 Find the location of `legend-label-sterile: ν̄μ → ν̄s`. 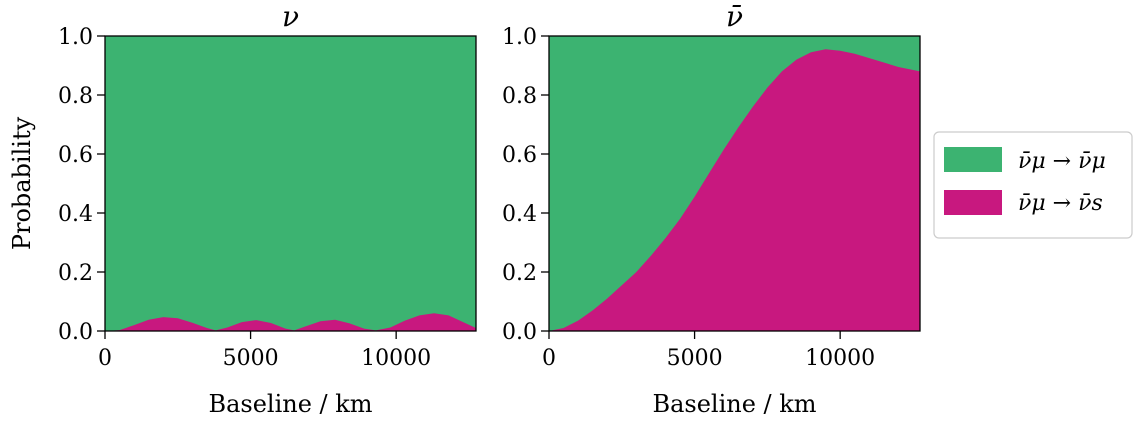

legend-label-sterile: ν̄μ → ν̄s is located at coordinates (1060, 203).